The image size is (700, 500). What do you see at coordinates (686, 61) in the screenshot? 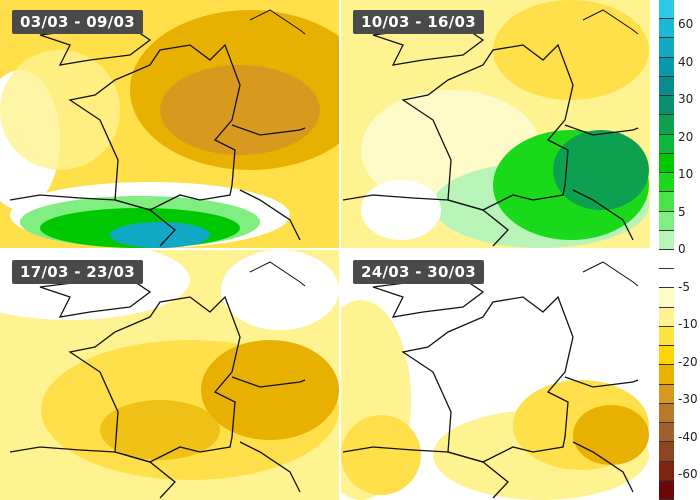
I see `legend-tick-label: 40` at bounding box center [686, 61].